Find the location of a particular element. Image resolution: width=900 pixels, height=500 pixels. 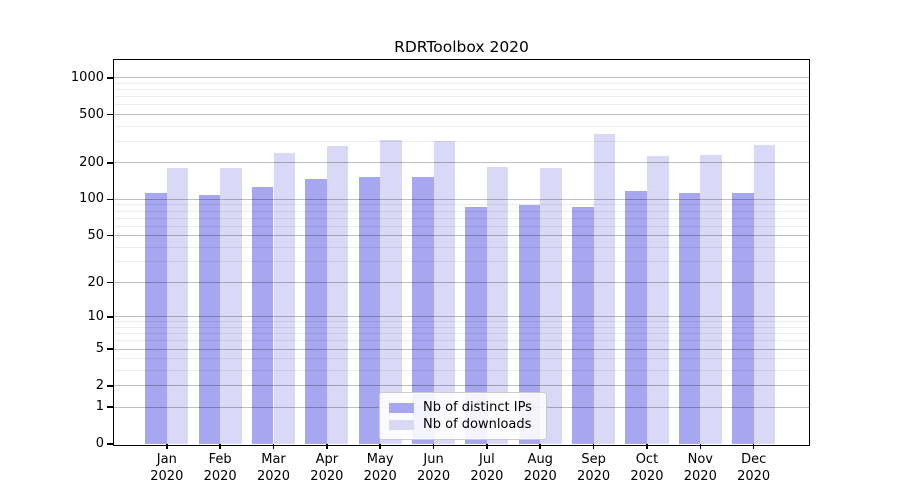

legend: Nb of distinct IPs Nb of downloads is located at coordinates (463, 416).